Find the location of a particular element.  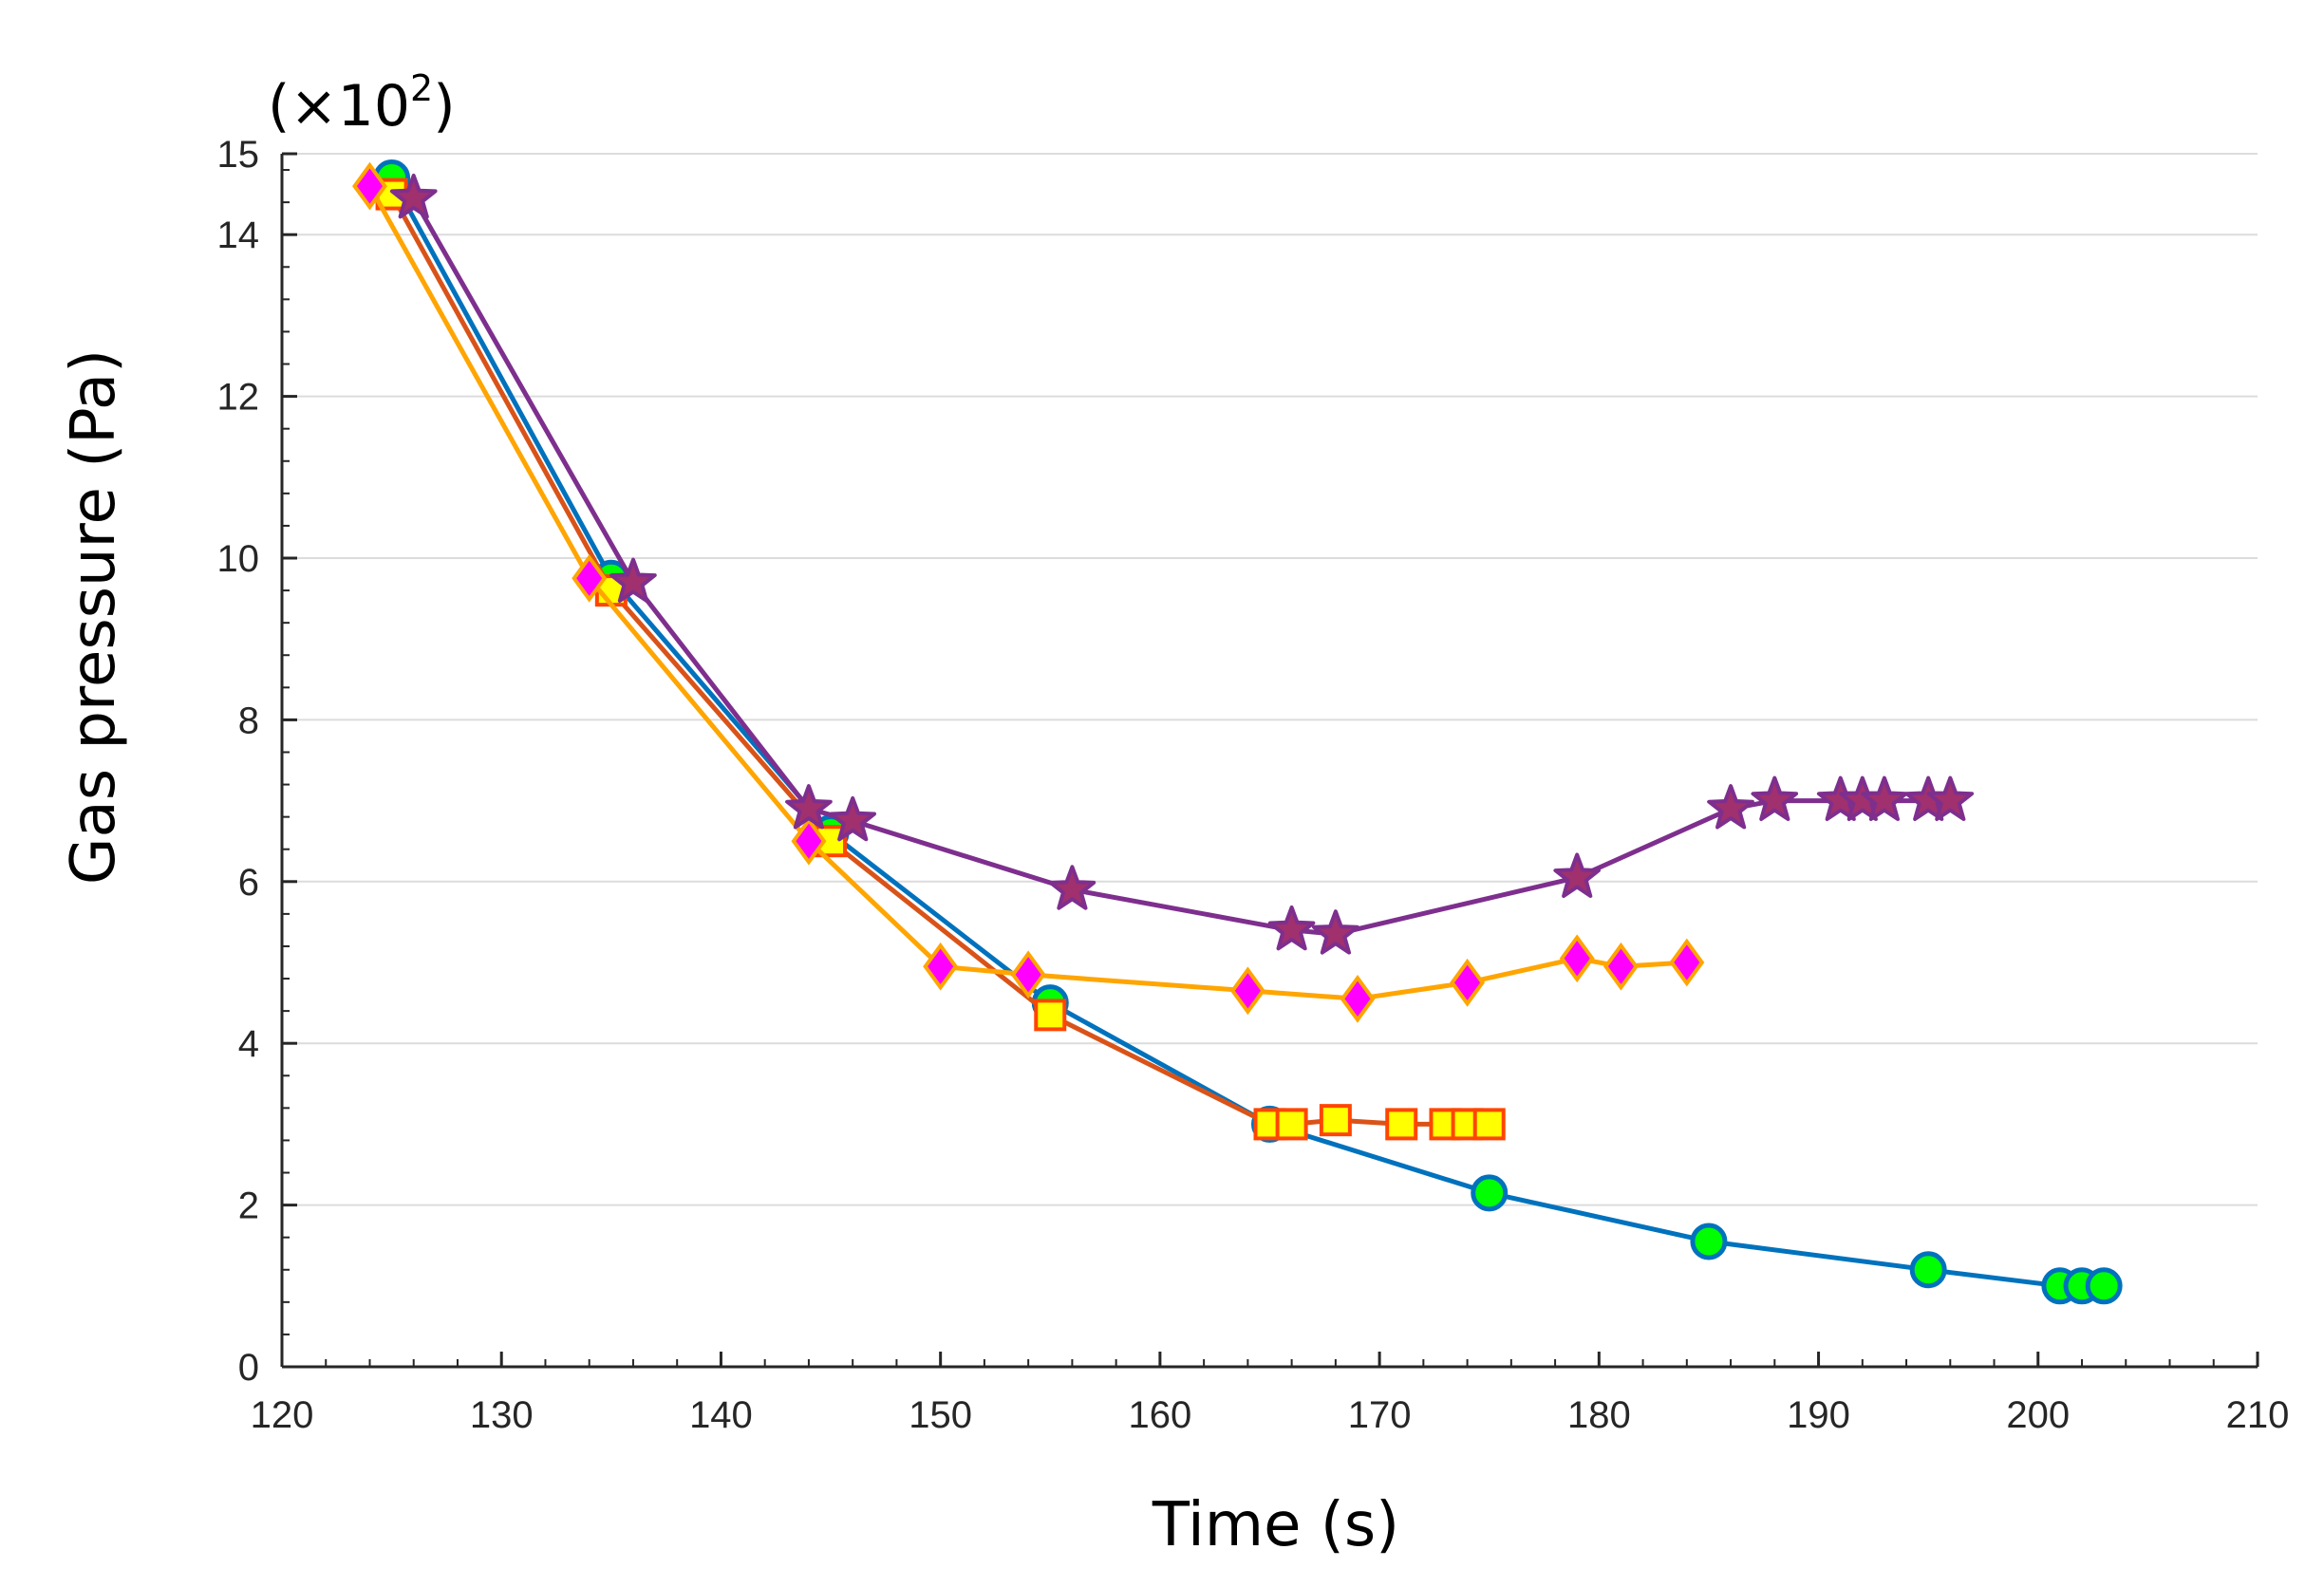

x-tick-label: 120 is located at coordinates (282, 1415).